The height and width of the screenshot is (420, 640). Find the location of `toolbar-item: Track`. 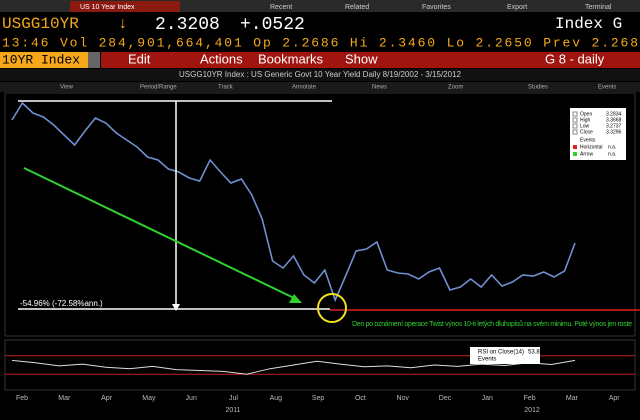

toolbar-item: Track is located at coordinates (226, 88).